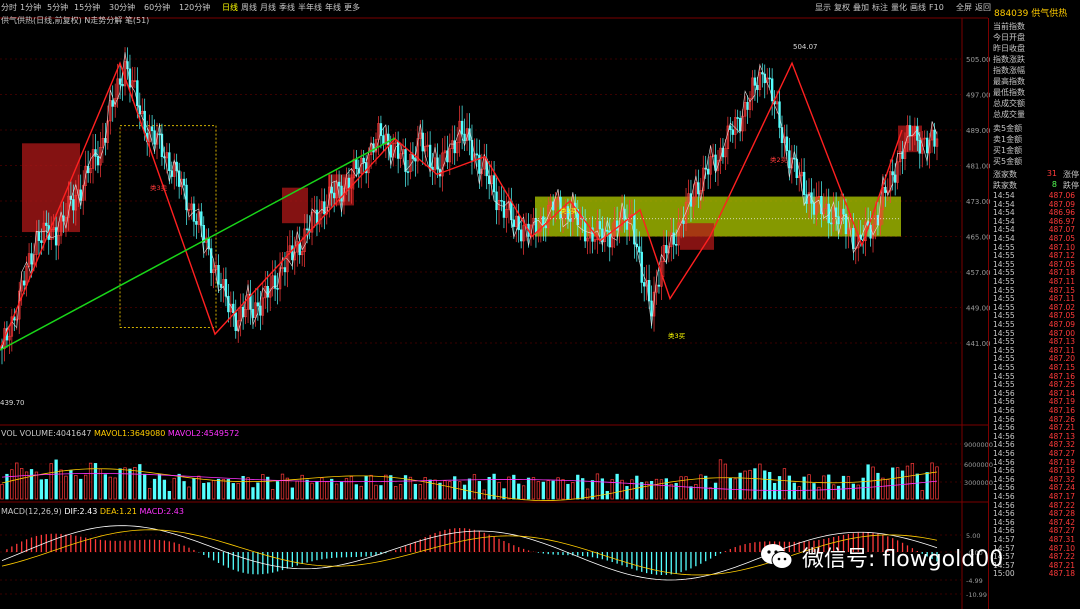  What do you see at coordinates (1034, 471) in the screenshot?
I see `tick-row: 14:56 487.16` at bounding box center [1034, 471].